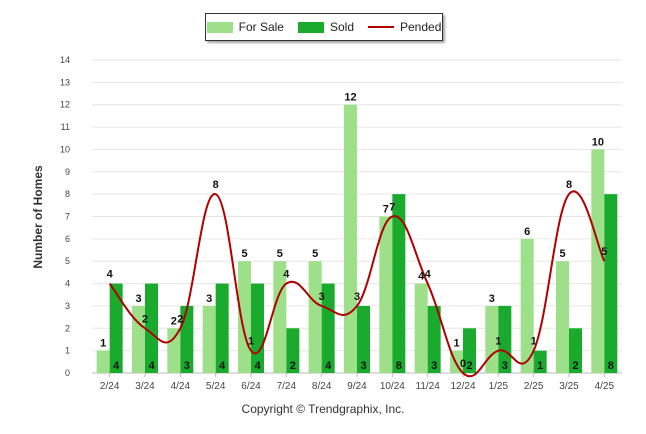  What do you see at coordinates (534, 386) in the screenshot?
I see `x-tick-label: 2/25` at bounding box center [534, 386].